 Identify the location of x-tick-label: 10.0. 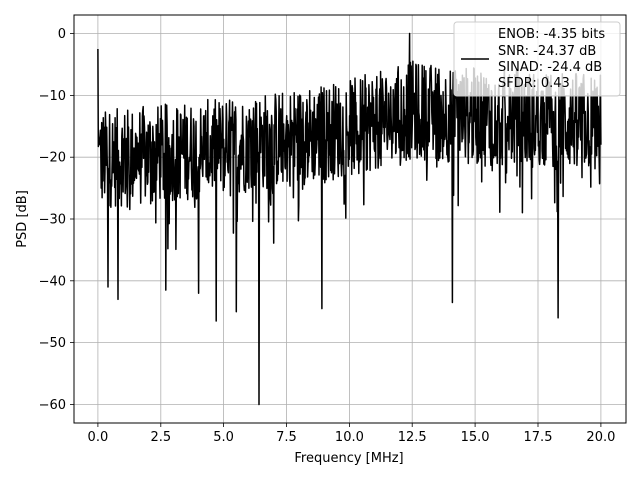
(349, 437).